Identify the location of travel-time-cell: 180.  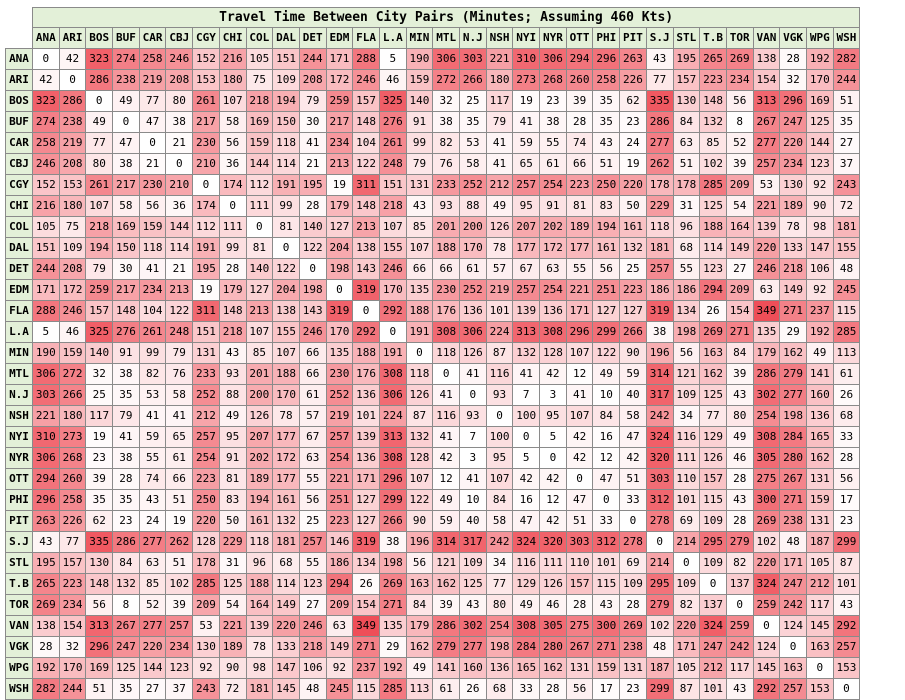
(72, 416).